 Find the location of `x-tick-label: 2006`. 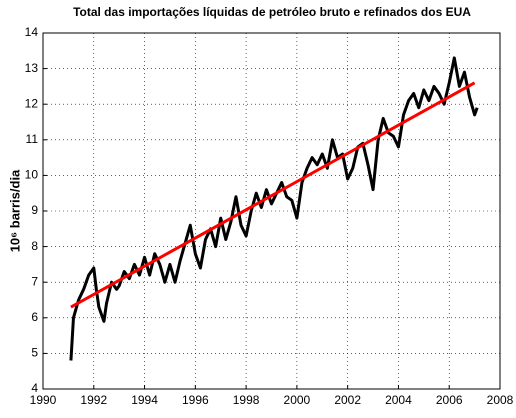

x-tick-label: 2006 is located at coordinates (449, 400).